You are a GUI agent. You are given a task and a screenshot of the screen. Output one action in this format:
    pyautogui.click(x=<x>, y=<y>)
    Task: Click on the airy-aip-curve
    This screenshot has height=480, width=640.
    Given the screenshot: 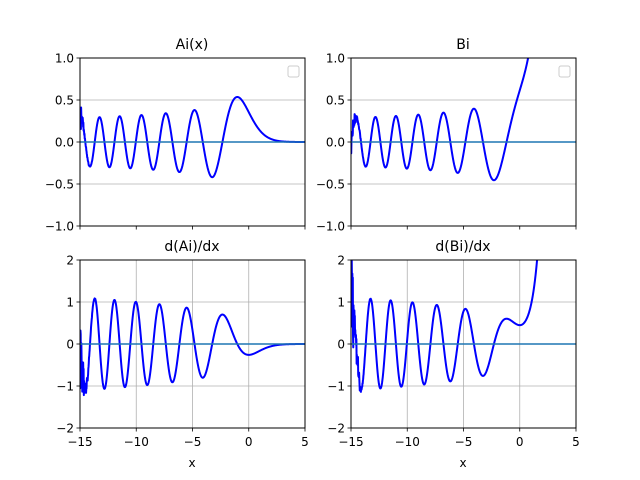 What is the action you would take?
    pyautogui.click(x=192, y=347)
    